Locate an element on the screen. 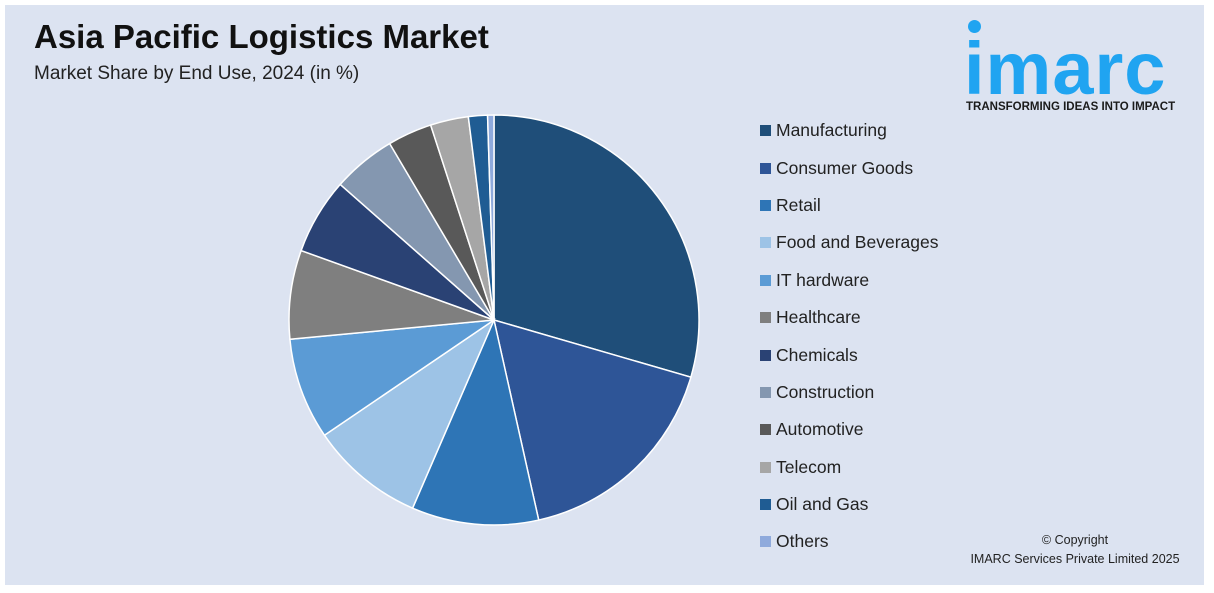  imarc-logo: imarc TRANSFORMING IDEAS INTO IMPACT is located at coordinates (1079, 68).